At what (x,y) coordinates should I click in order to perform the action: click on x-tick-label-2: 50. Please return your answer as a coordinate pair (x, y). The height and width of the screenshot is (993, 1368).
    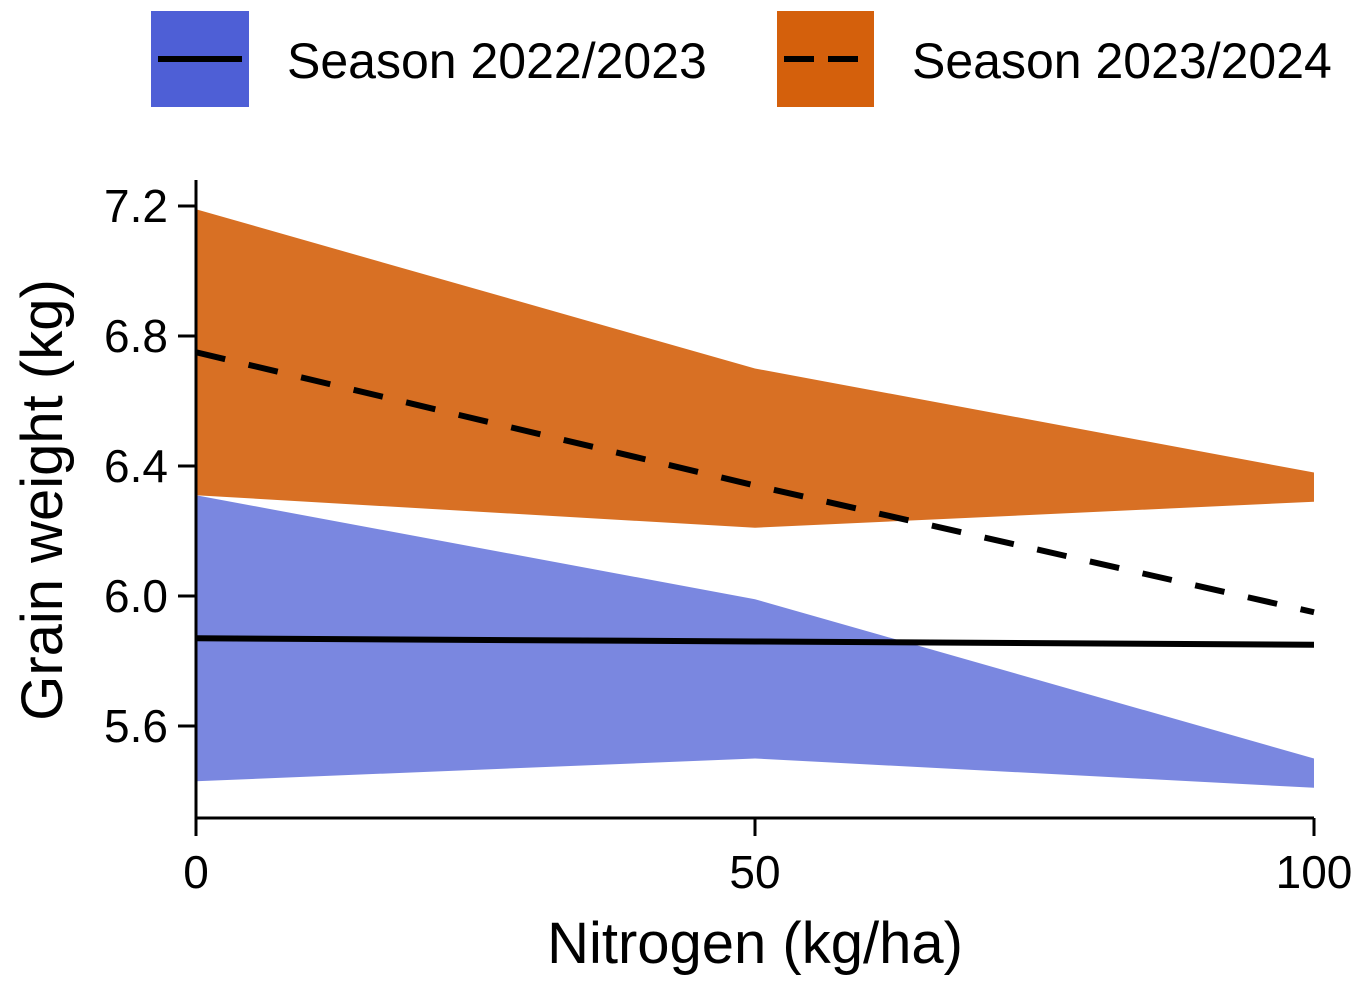
    Looking at the image, I should click on (754, 872).